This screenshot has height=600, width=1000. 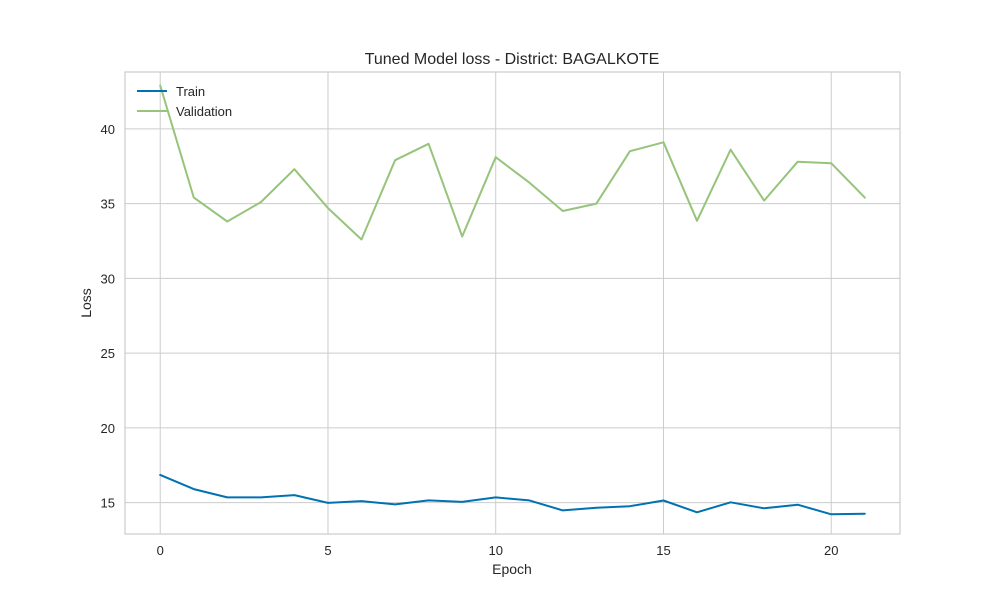 I want to click on legend-validation-label: Validation, so click(x=204, y=111).